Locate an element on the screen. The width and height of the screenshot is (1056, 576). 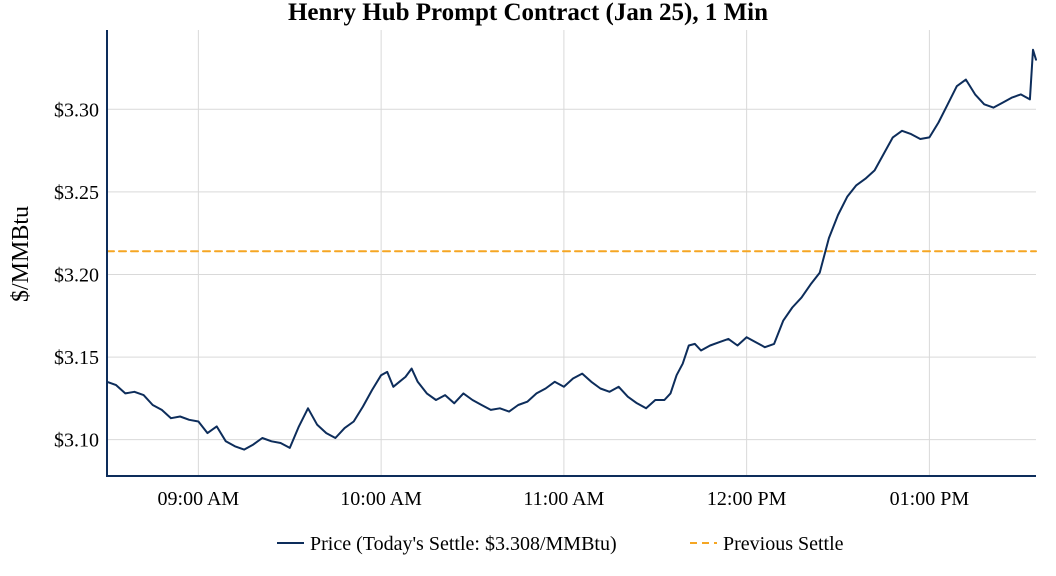
legend-previous-settle-label: Previous Settle is located at coordinates (783, 544).